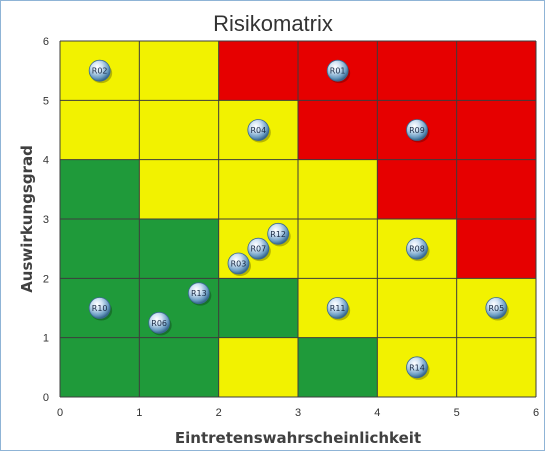  I want to click on chart-title: Risikomatrix, so click(273, 23).